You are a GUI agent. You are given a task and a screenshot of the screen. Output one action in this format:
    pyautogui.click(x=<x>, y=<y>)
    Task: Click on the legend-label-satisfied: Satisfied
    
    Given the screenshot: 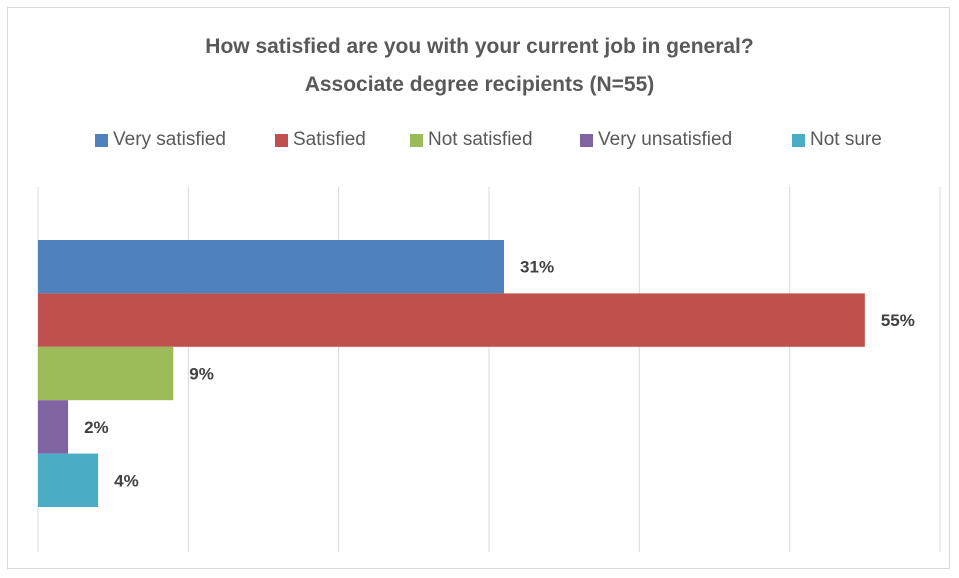 What is the action you would take?
    pyautogui.click(x=329, y=139)
    